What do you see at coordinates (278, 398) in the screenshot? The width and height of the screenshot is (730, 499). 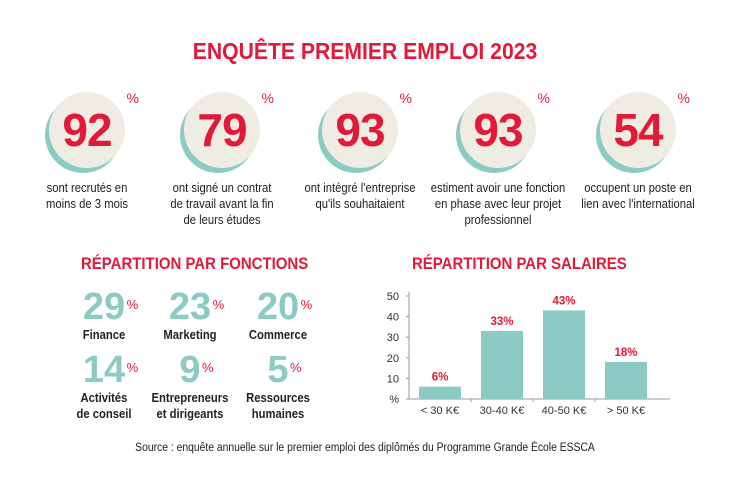 I see `function-label: Ressources` at bounding box center [278, 398].